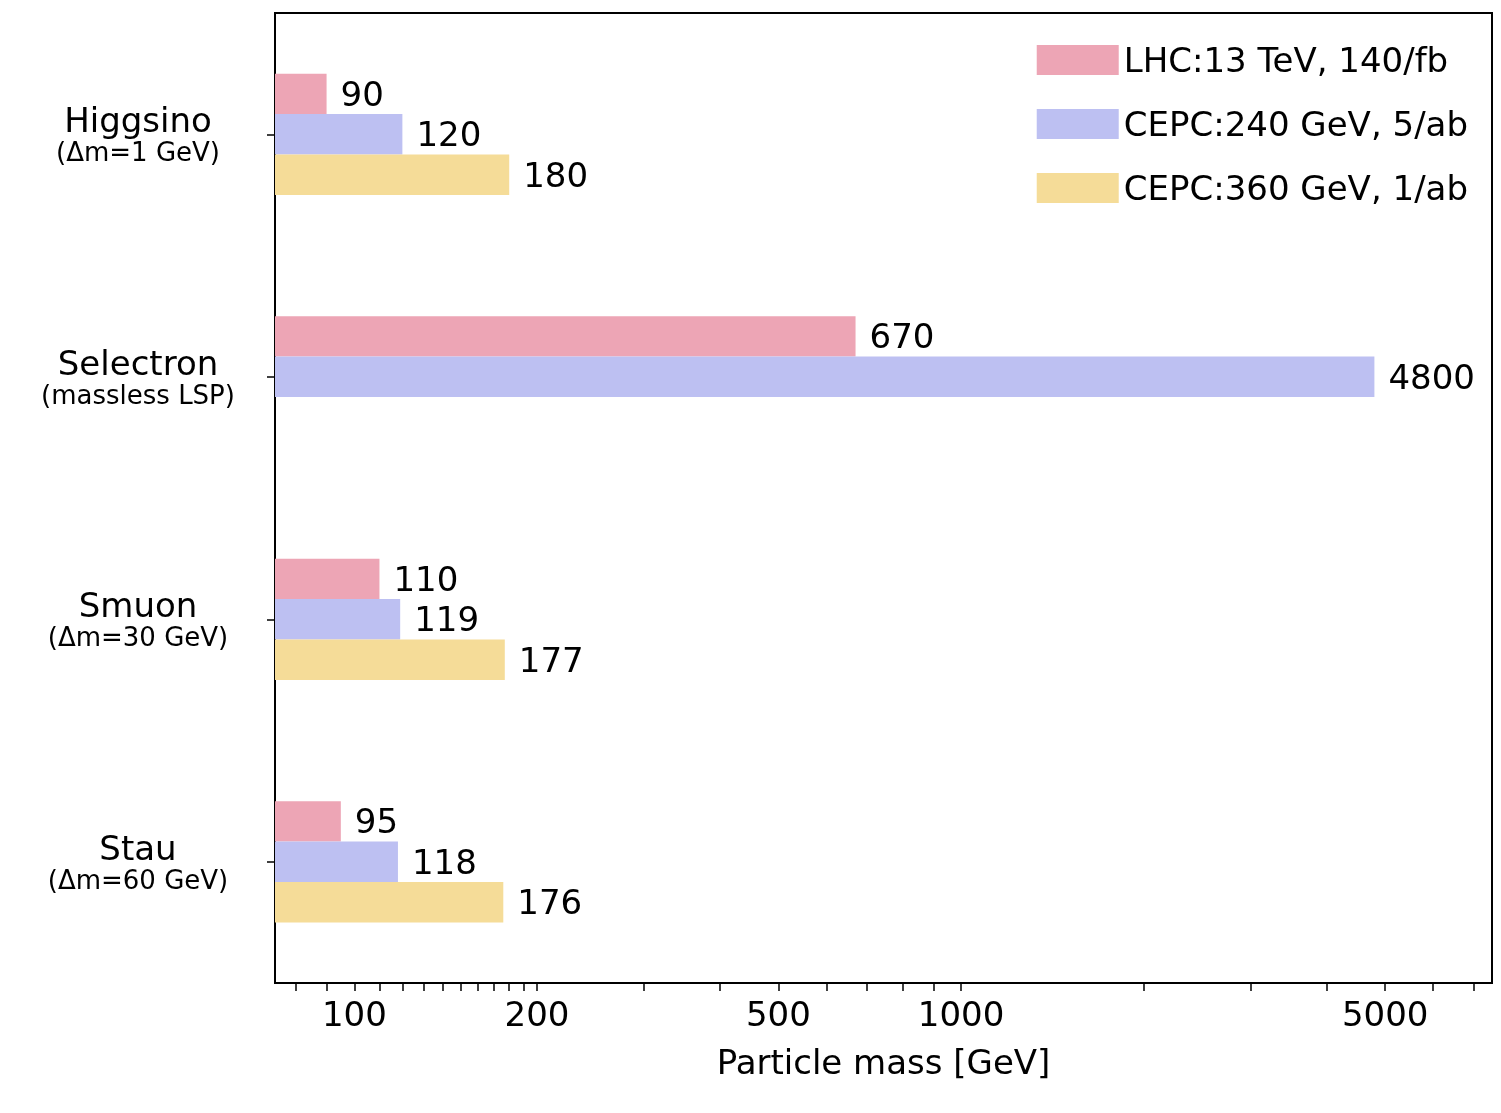 Image resolution: width=1501 pixels, height=1113 pixels. I want to click on x-tick-label: 100, so click(354, 1014).